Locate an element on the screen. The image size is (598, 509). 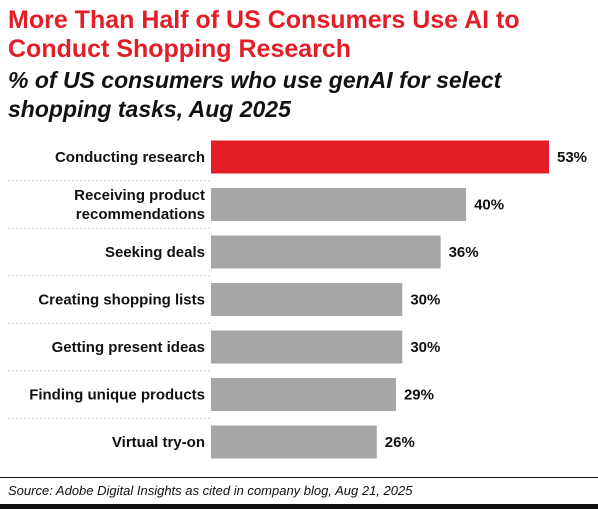
value-label-6: 26% is located at coordinates (400, 442).